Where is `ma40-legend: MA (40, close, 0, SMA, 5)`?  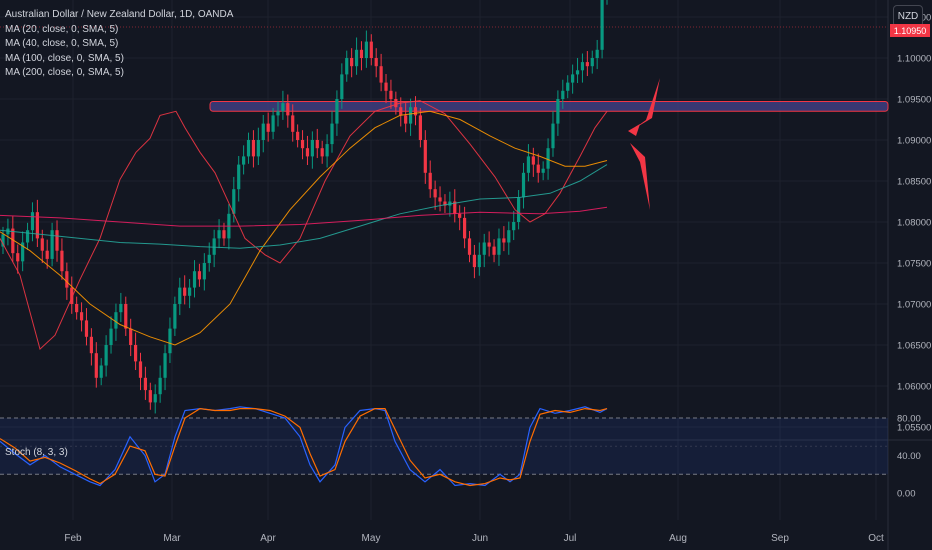 ma40-legend: MA (40, close, 0, SMA, 5) is located at coordinates (62, 43).